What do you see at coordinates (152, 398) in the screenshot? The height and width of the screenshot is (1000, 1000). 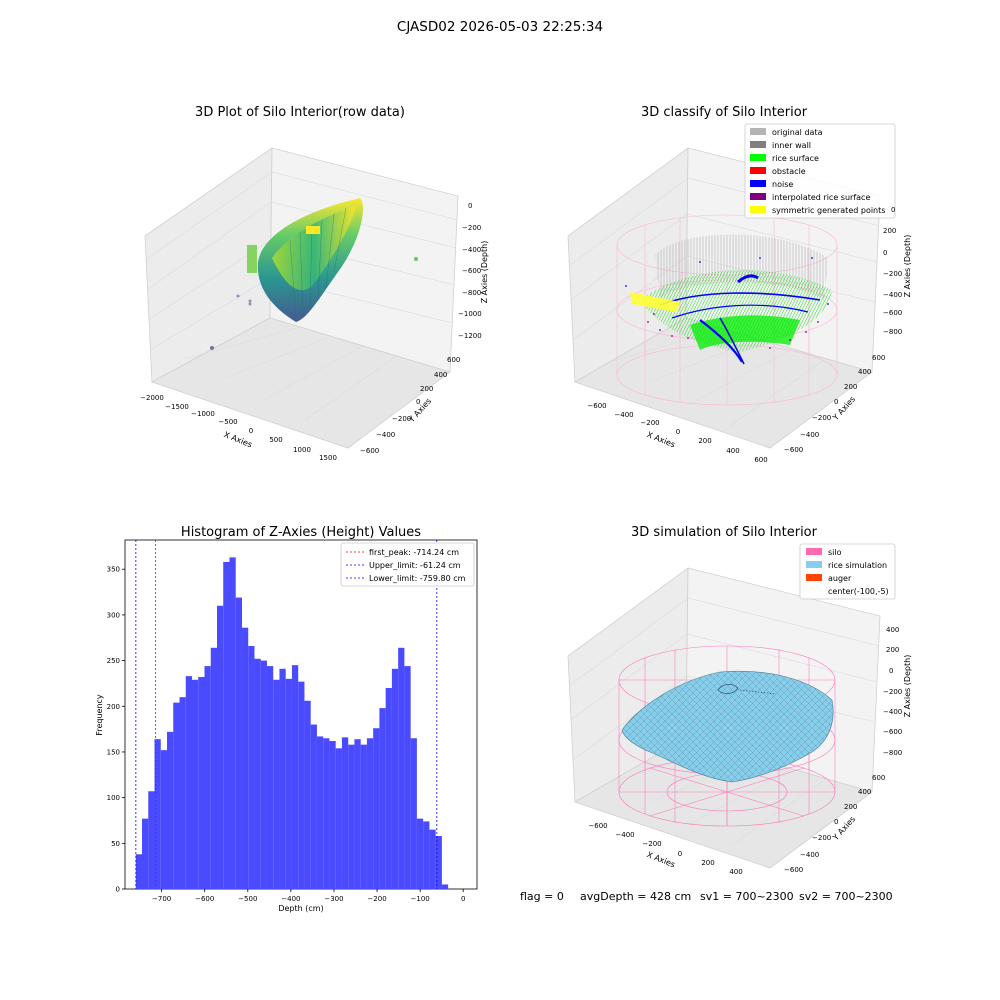 I see `raw-xtick: −2000` at bounding box center [152, 398].